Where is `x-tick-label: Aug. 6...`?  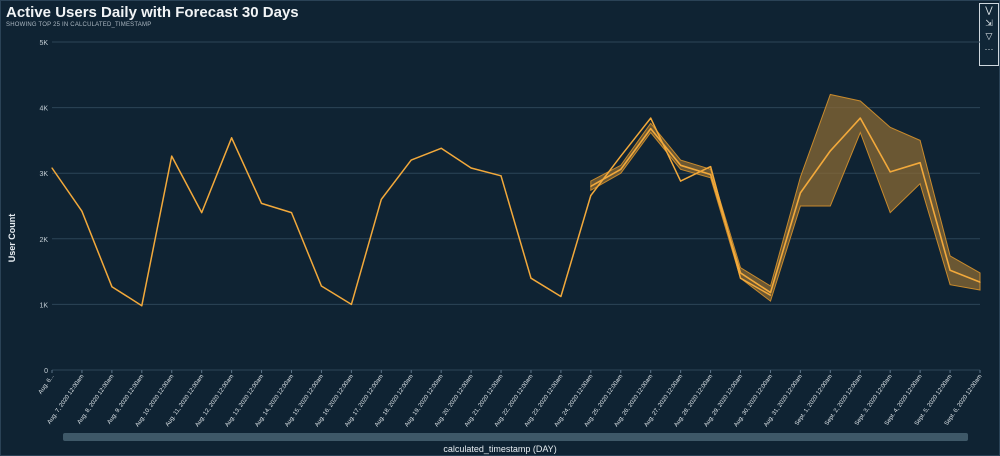 x-tick-label: Aug. 6... is located at coordinates (47, 384).